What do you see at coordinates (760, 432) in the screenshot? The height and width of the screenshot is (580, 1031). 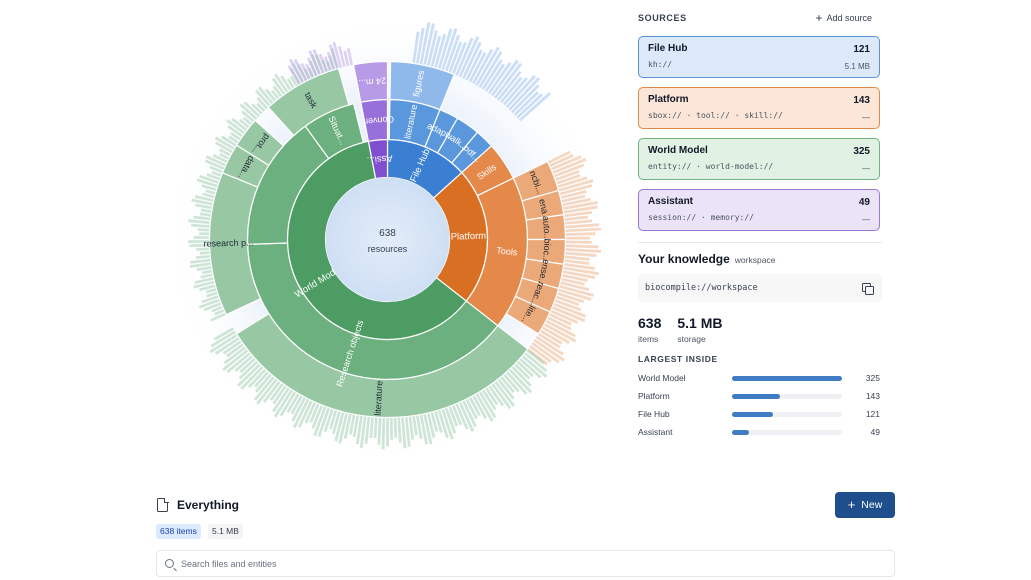 I see `largest-row: Assistant 49` at bounding box center [760, 432].